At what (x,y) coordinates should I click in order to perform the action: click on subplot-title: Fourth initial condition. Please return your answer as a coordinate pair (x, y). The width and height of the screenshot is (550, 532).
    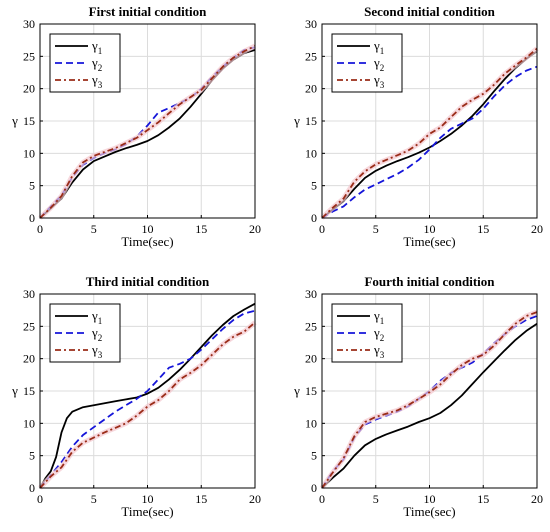
    Looking at the image, I should click on (429, 281).